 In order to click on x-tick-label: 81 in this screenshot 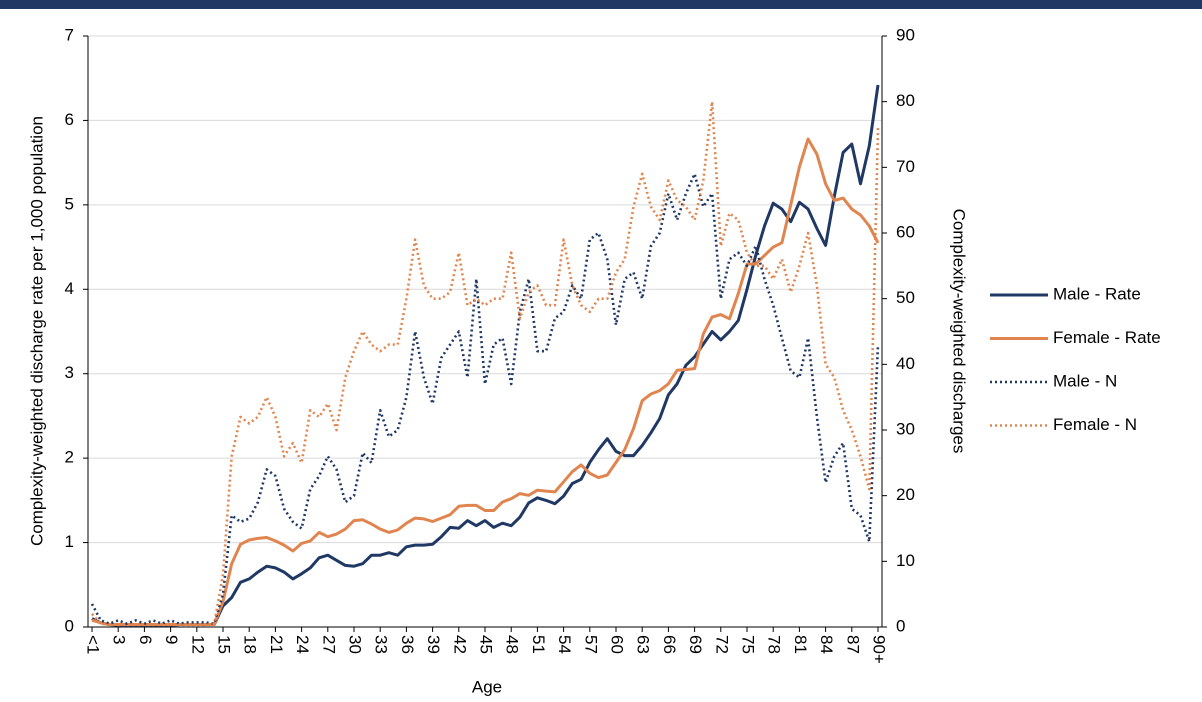, I will do `click(800, 644)`.